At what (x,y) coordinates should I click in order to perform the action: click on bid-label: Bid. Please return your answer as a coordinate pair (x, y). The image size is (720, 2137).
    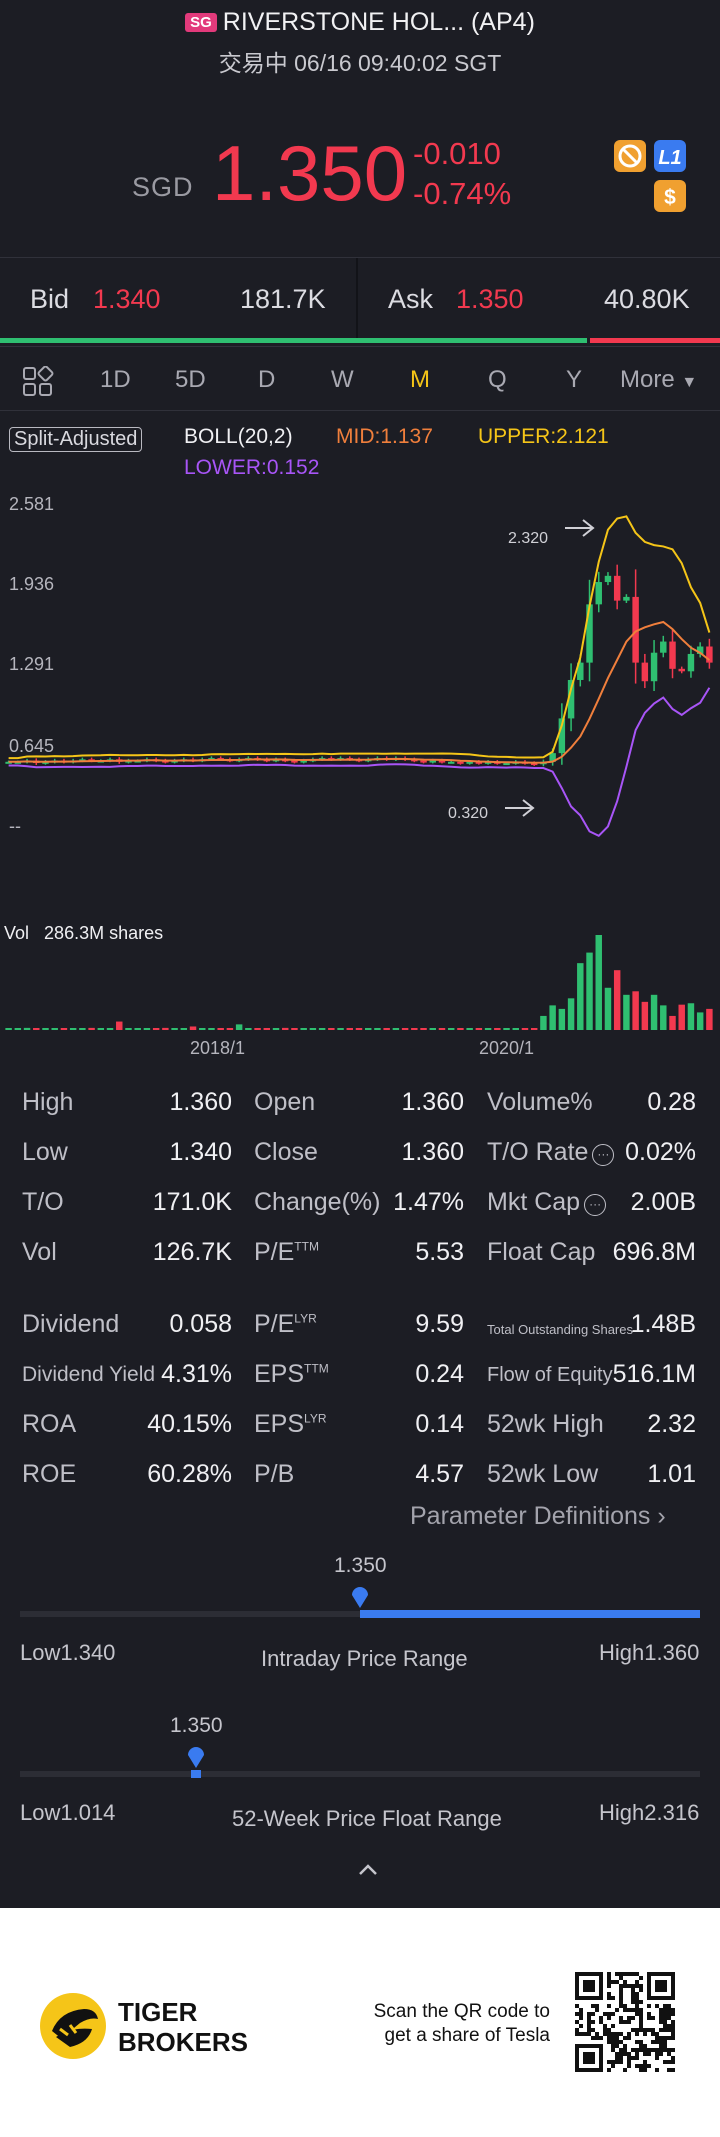
    Looking at the image, I should click on (50, 299).